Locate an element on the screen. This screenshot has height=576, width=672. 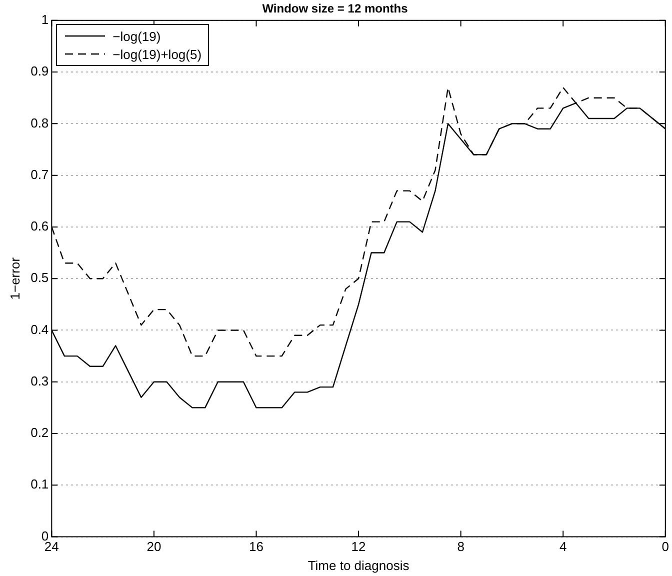
legend-label: −log(19)+log(5) is located at coordinates (157, 54).